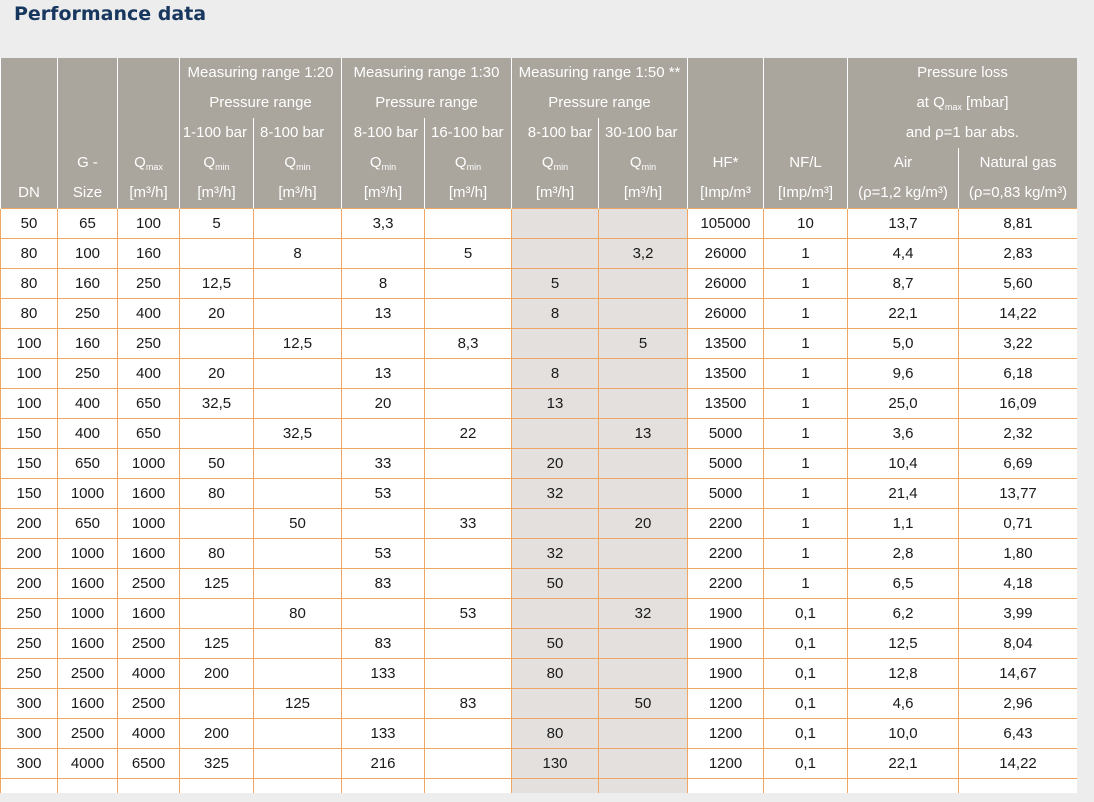 Image resolution: width=1094 pixels, height=802 pixels. I want to click on table-row: 100 250 400 20 13 8 13500 1 9,6 6,18, so click(539, 373).